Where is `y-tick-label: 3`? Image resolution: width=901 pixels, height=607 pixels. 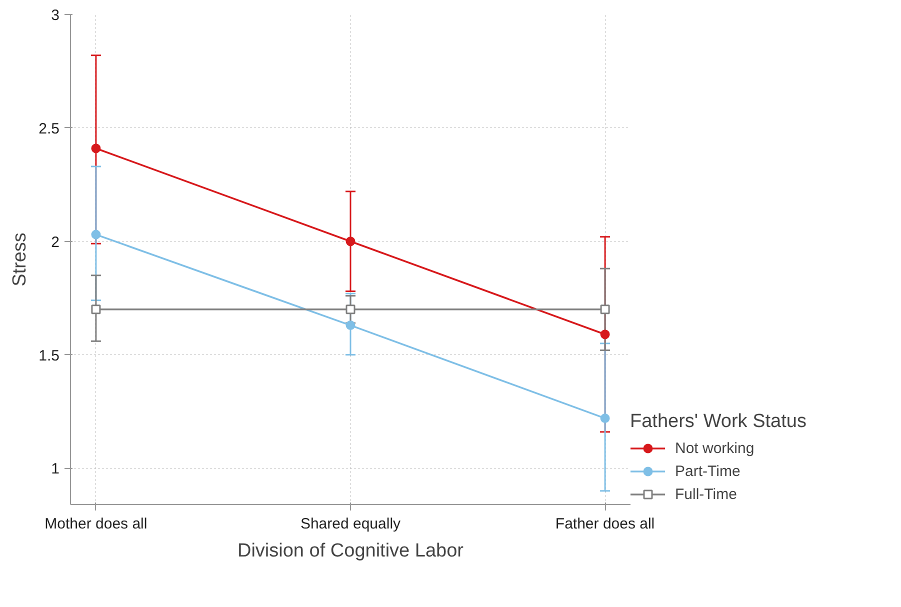 y-tick-label: 3 is located at coordinates (55, 15).